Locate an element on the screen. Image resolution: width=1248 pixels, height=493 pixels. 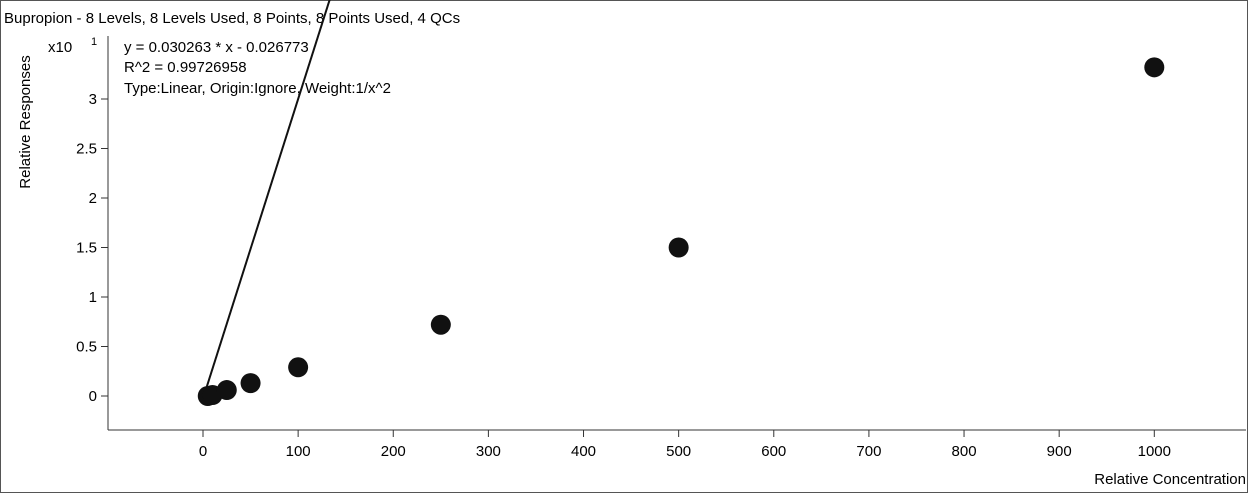
fit-equation: y = 0.030263 * x - 0.026773 is located at coordinates (216, 47).